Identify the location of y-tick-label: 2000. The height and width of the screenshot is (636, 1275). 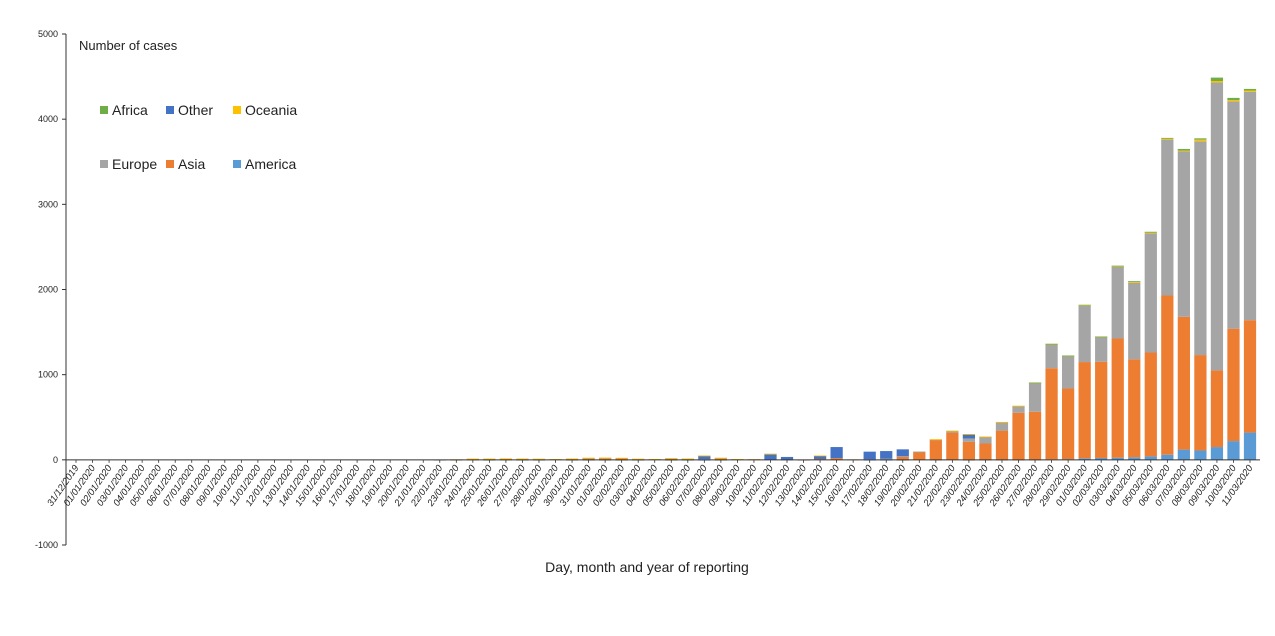
(48, 290).